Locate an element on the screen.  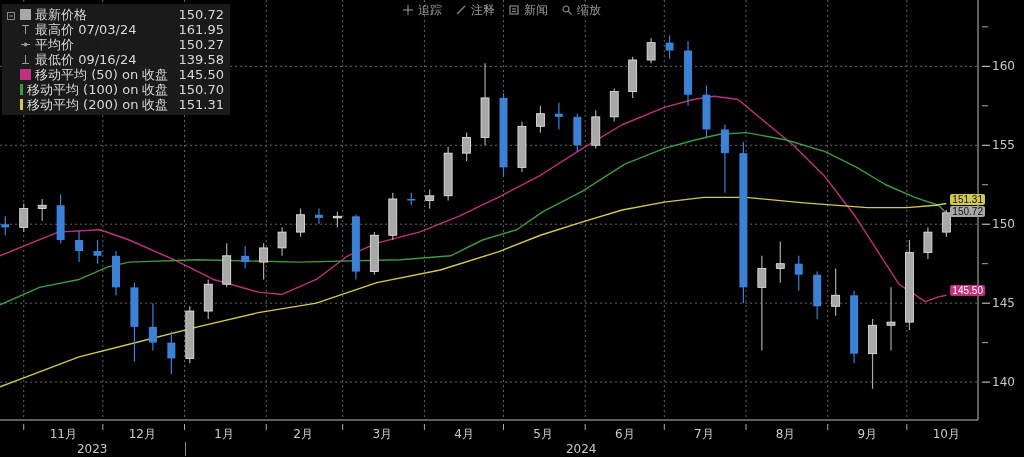
x-tick-label: 10月 is located at coordinates (946, 434).